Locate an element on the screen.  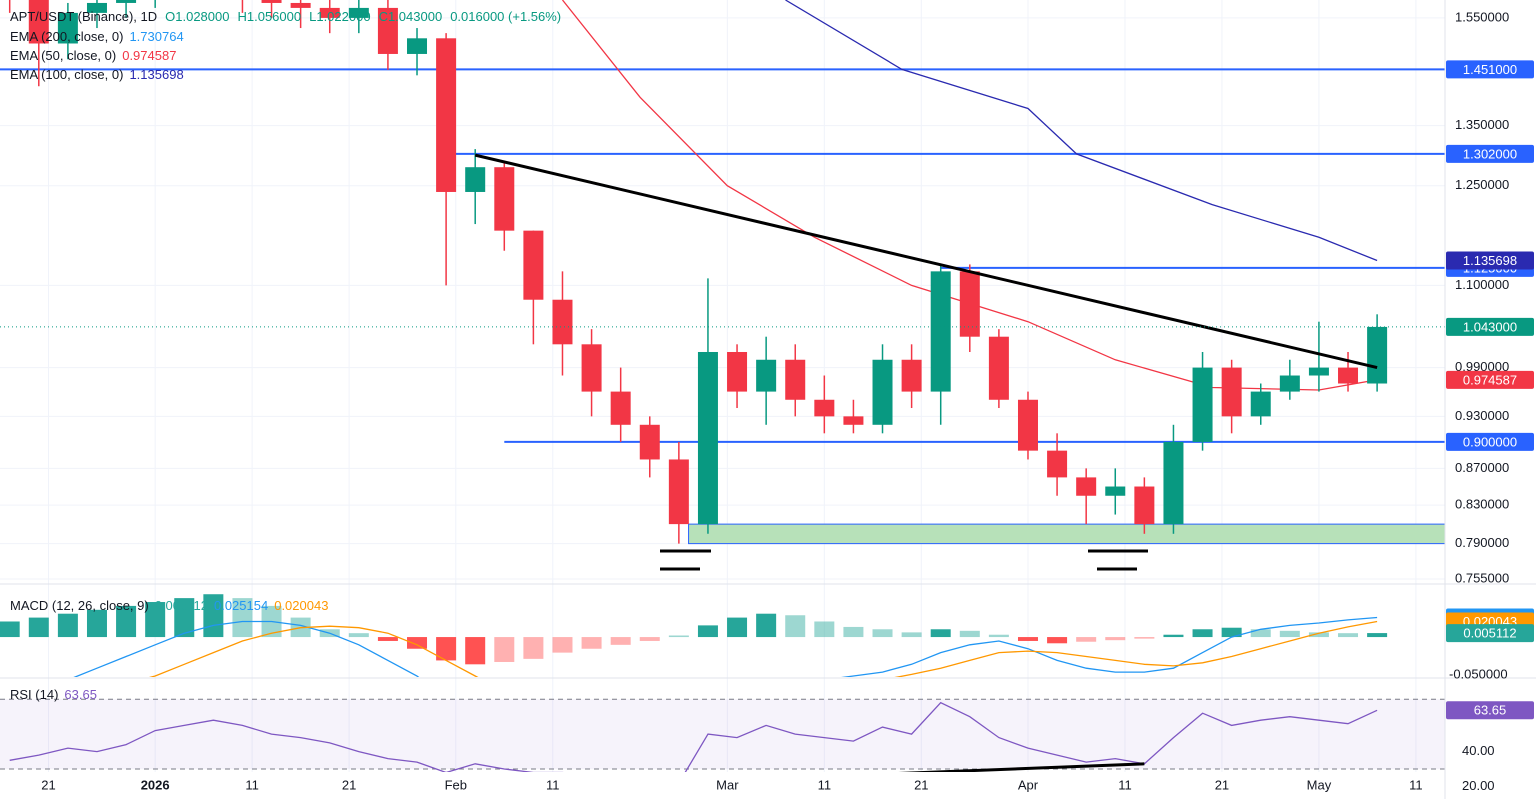
y-tick-label: 0.755000 is located at coordinates (1482, 577).